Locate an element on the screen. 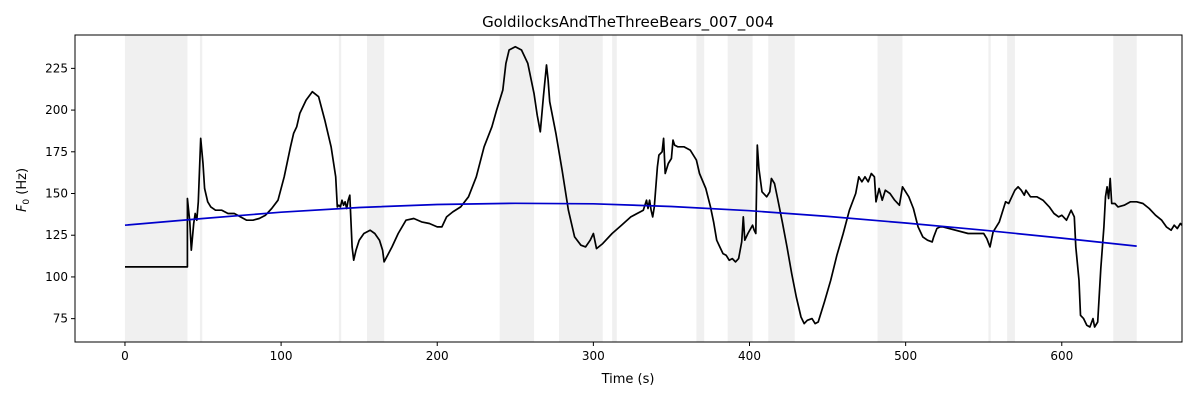 The height and width of the screenshot is (404, 1200). x-tick-label: 100 is located at coordinates (281, 356).